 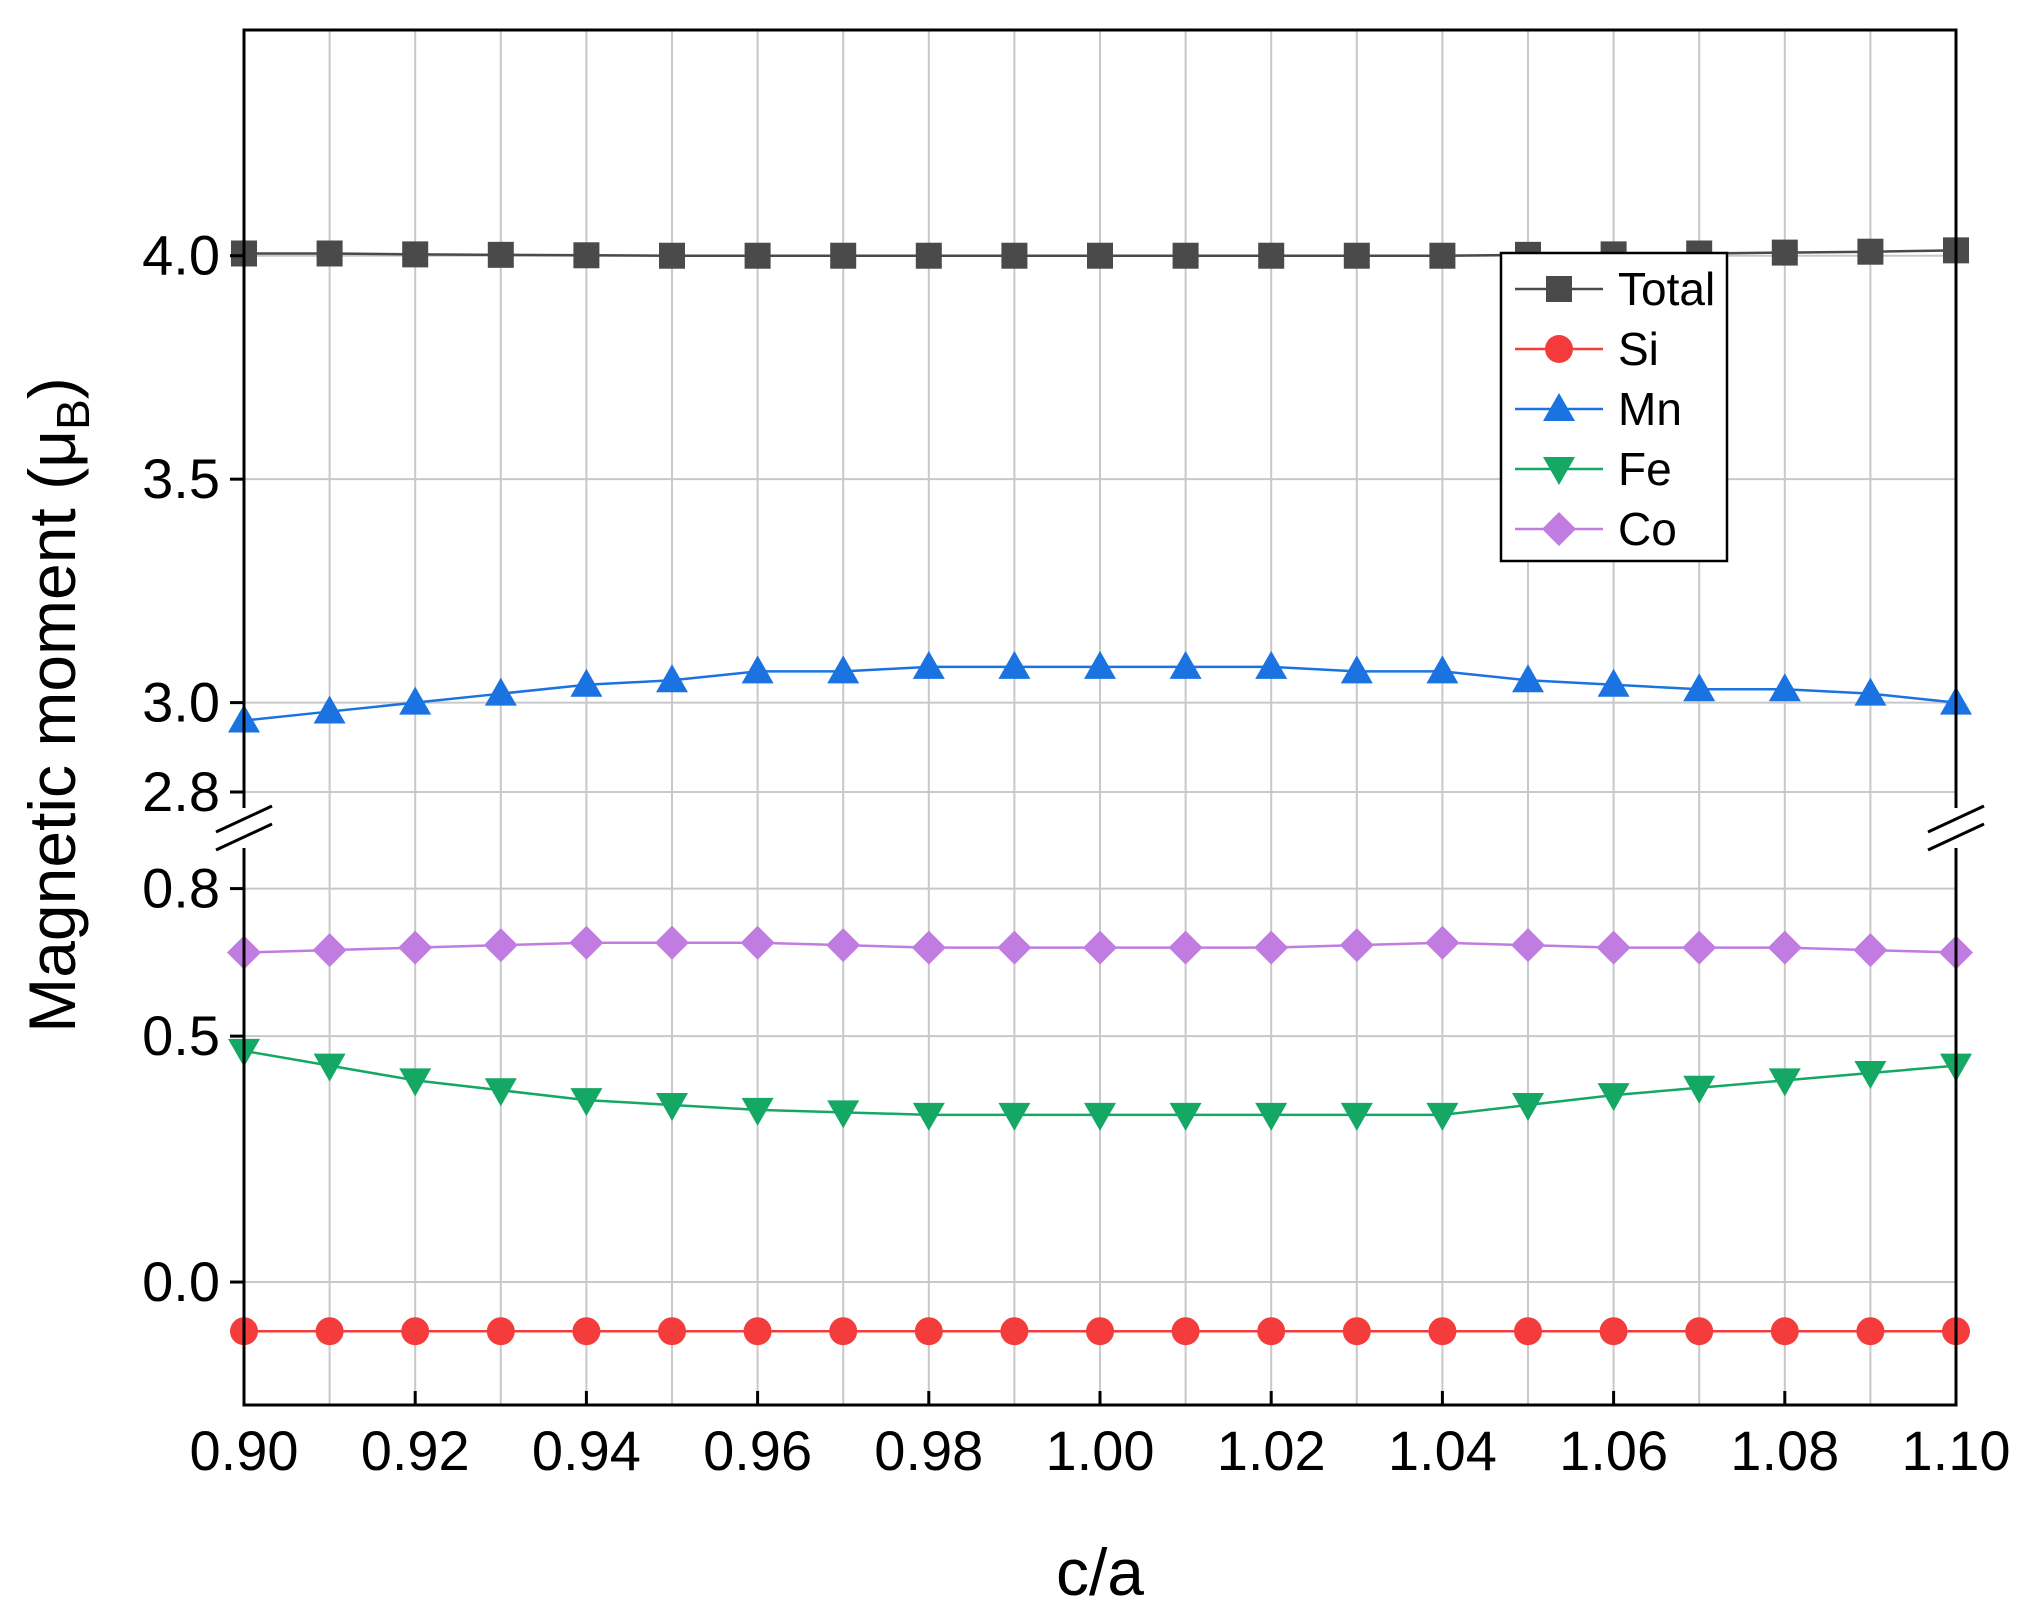 I want to click on legend-label-fe: Fe, so click(x=1645, y=469).